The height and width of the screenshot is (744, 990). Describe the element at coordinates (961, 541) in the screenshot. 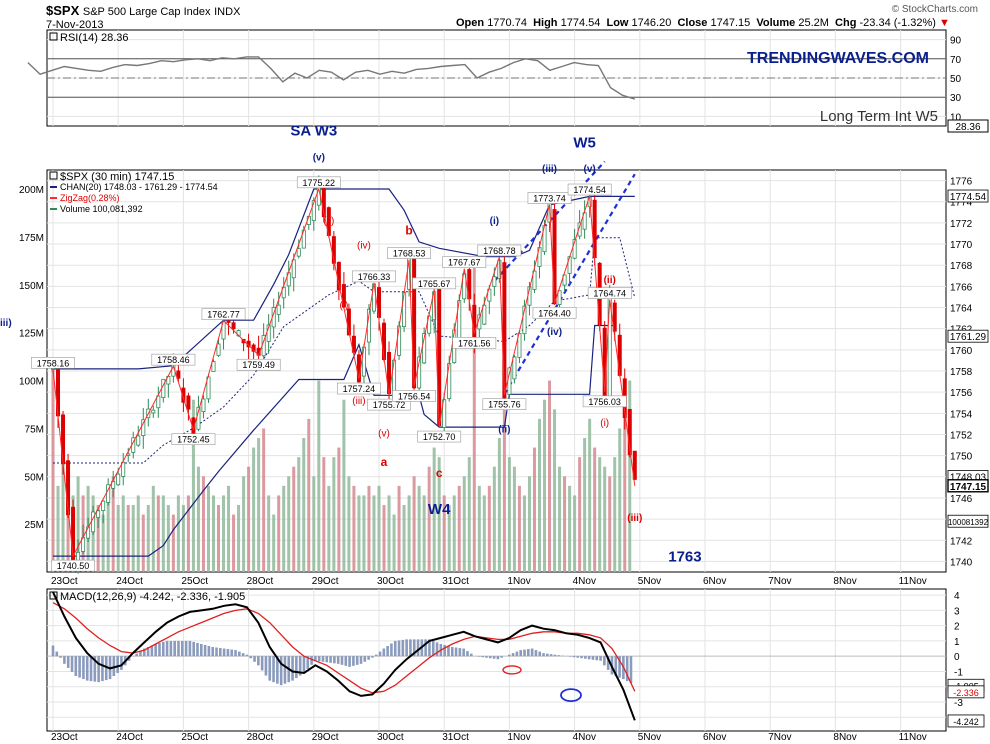

I see `price-tick-label: 1742` at that location.